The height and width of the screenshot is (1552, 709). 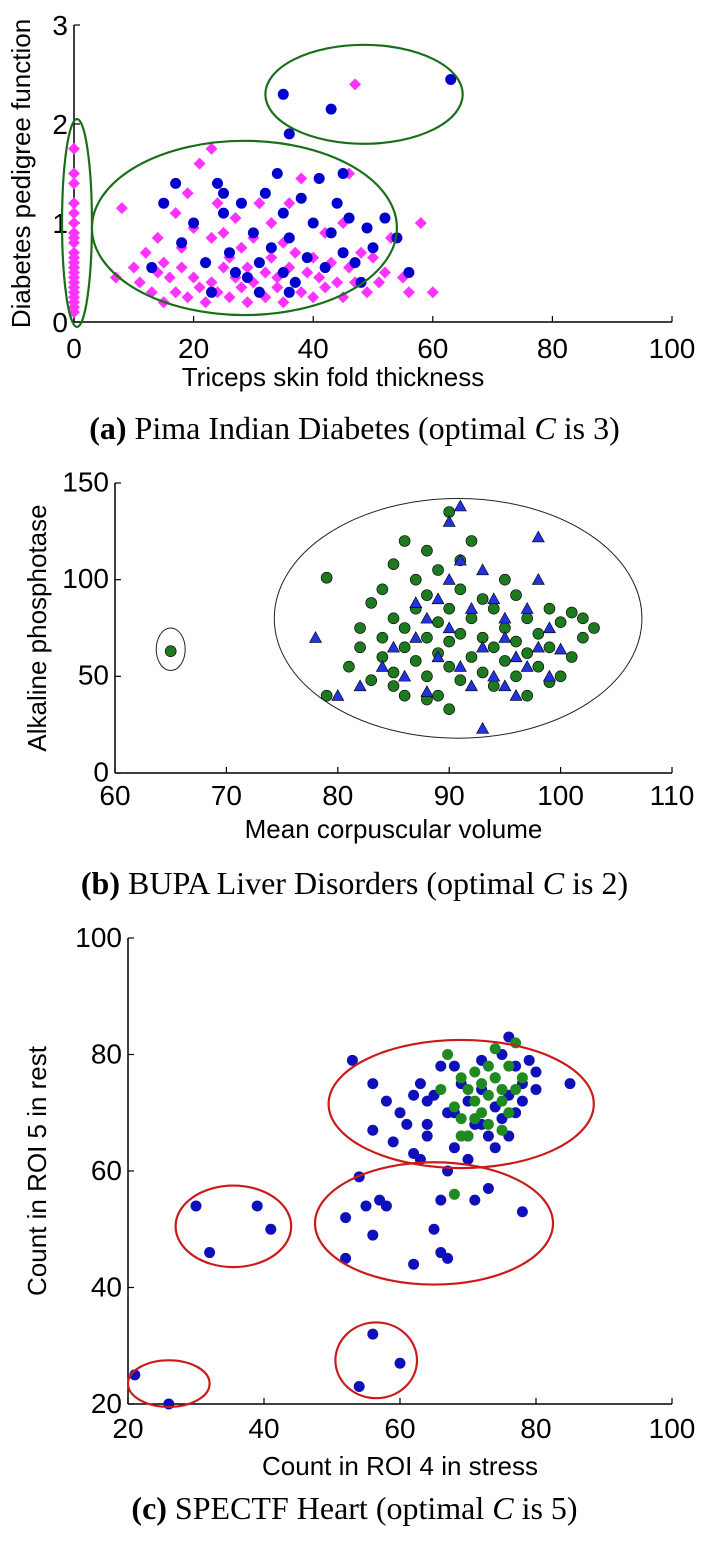 What do you see at coordinates (106, 1054) in the screenshot?
I see `y-tick-label: 80` at bounding box center [106, 1054].